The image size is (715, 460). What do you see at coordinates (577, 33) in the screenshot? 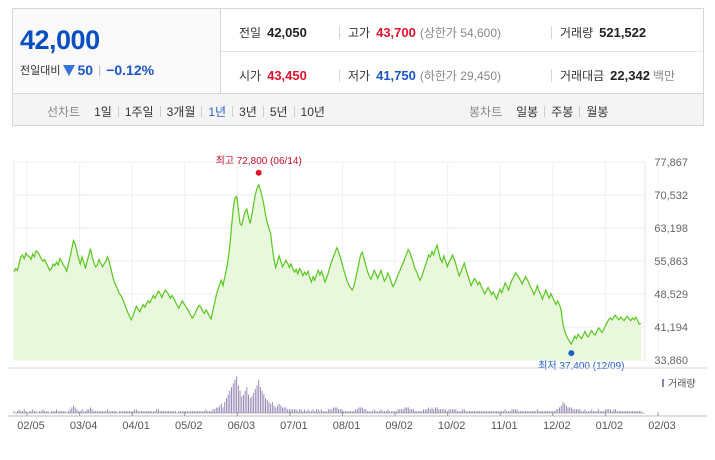
I see `stat-label: 거래량` at bounding box center [577, 33].